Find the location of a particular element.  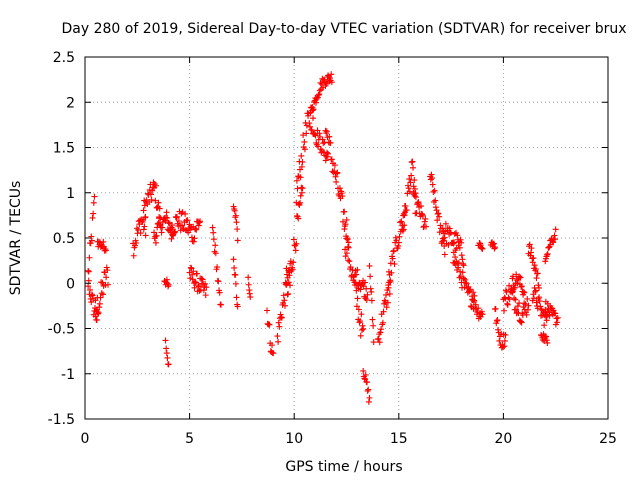

y-tick-label: 2.5 is located at coordinates (64, 58).